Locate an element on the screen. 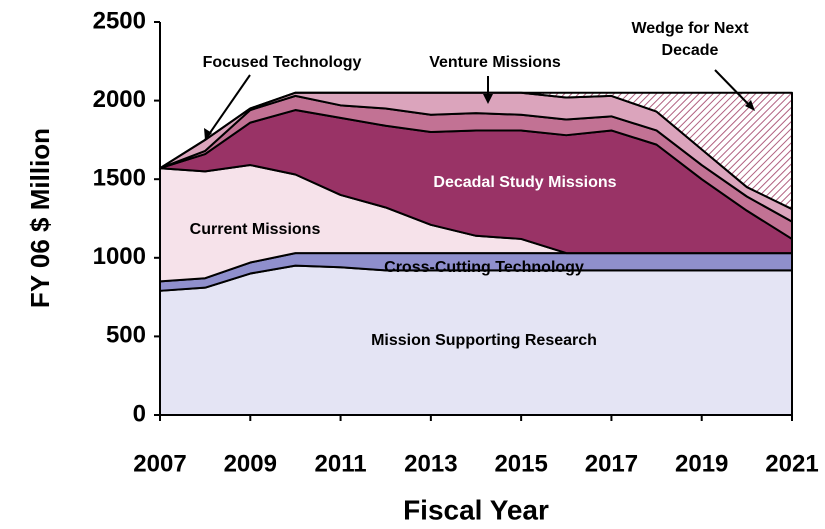  y-tick-label: 1500 is located at coordinates (119, 178).